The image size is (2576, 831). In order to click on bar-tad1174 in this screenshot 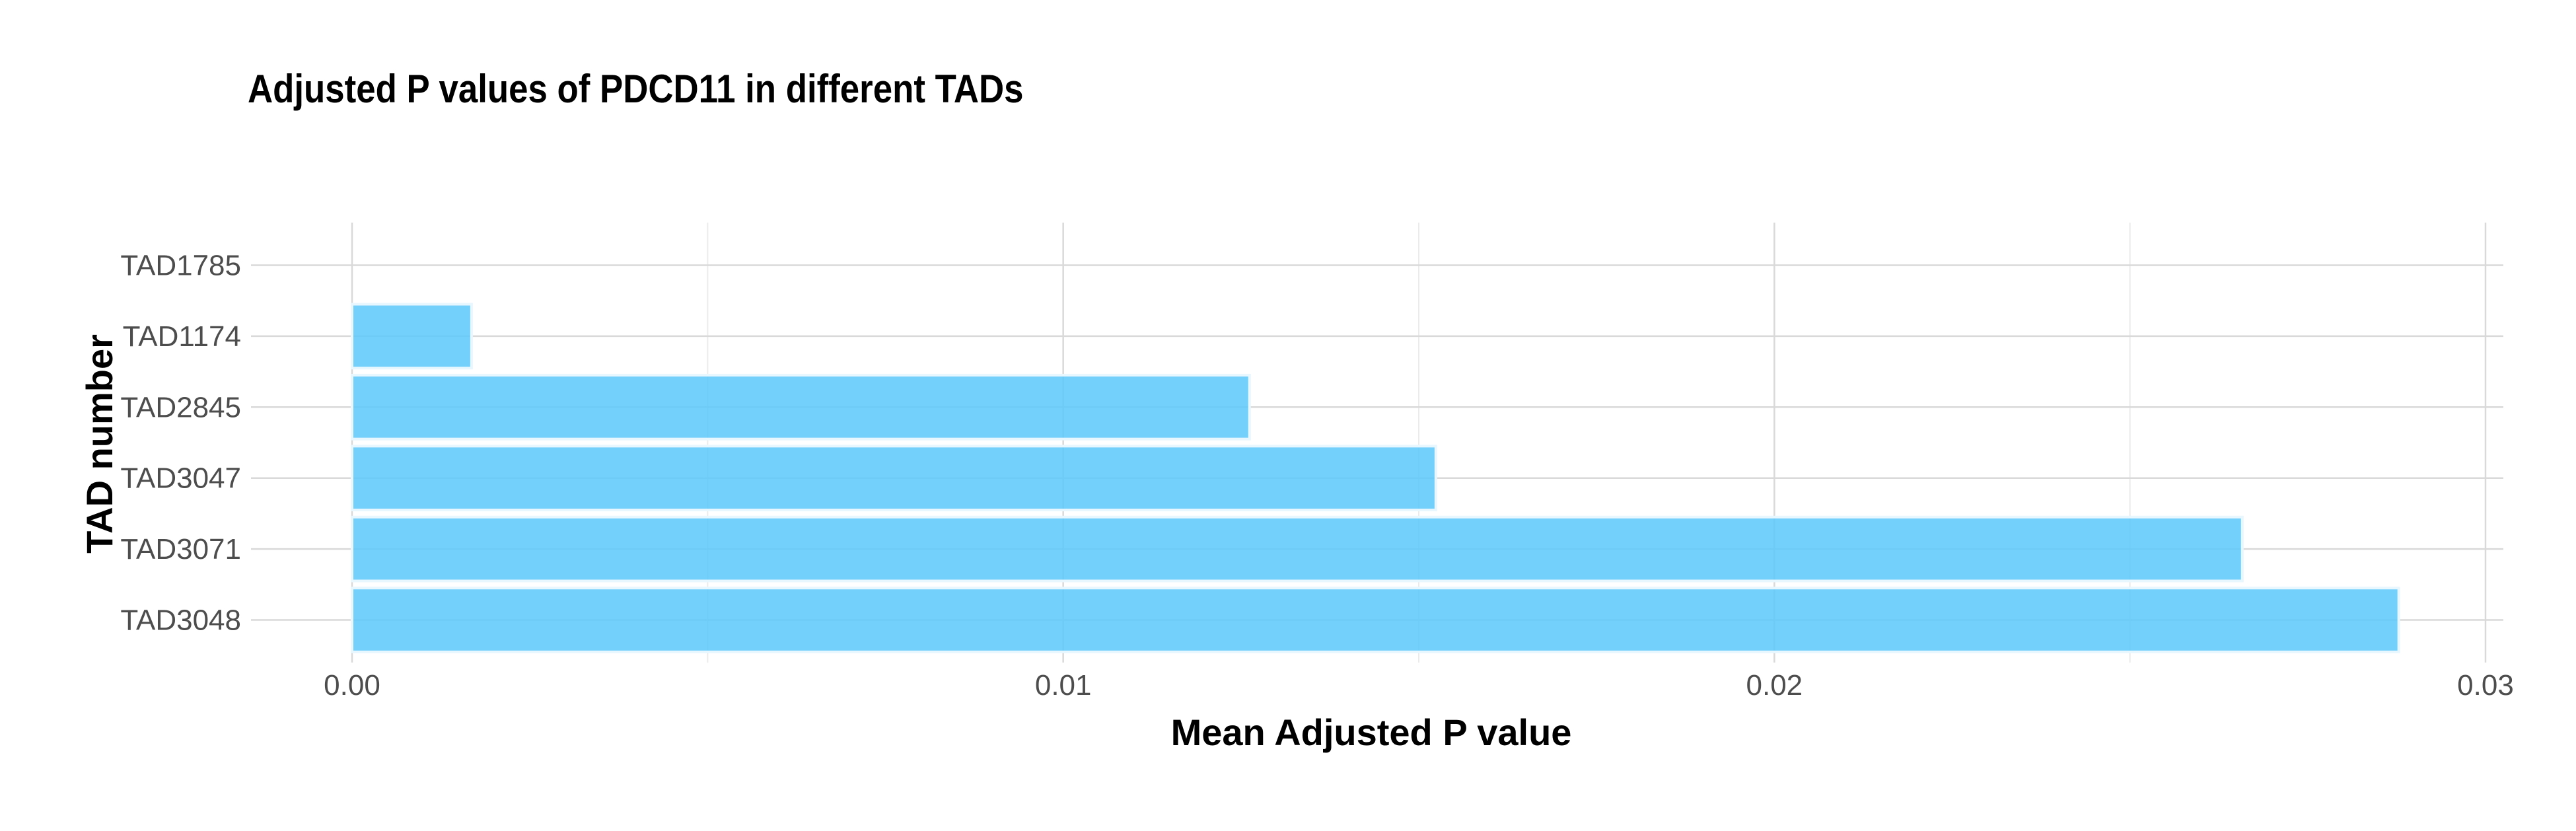, I will do `click(412, 336)`.